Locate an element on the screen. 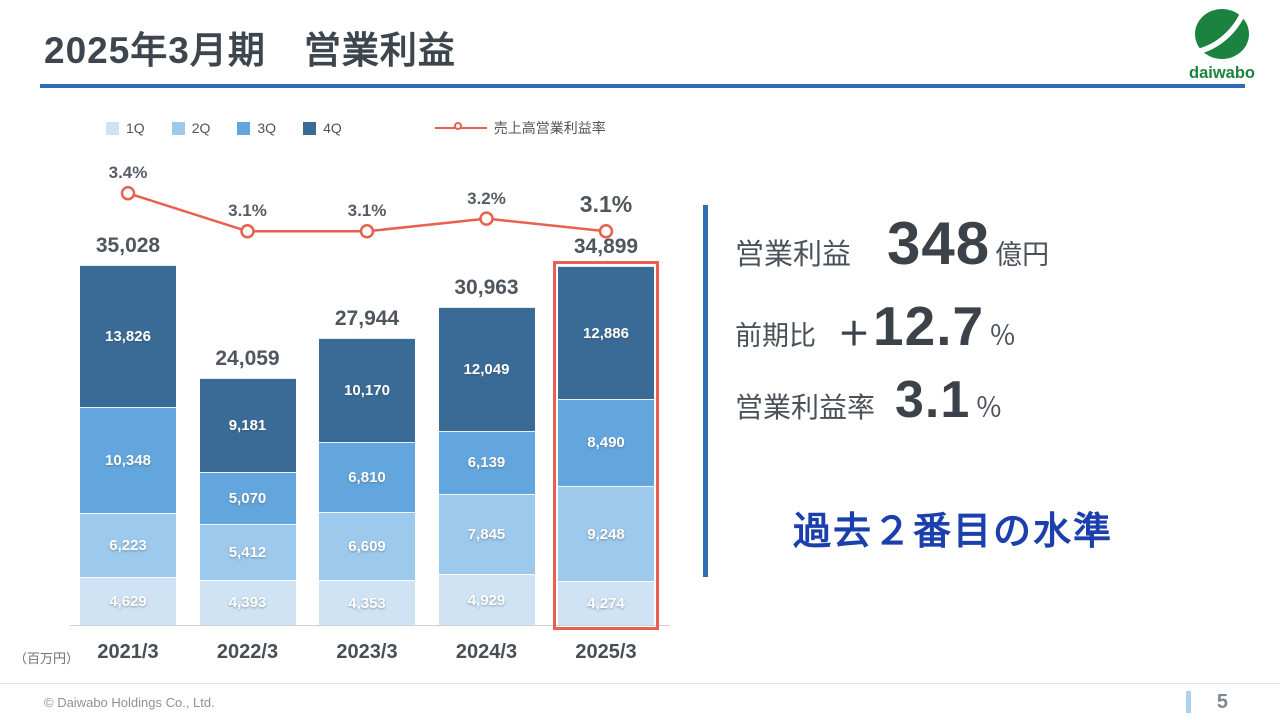 The height and width of the screenshot is (720, 1280). legend-item-margin-line: 売上高営業利益率 is located at coordinates (520, 128).